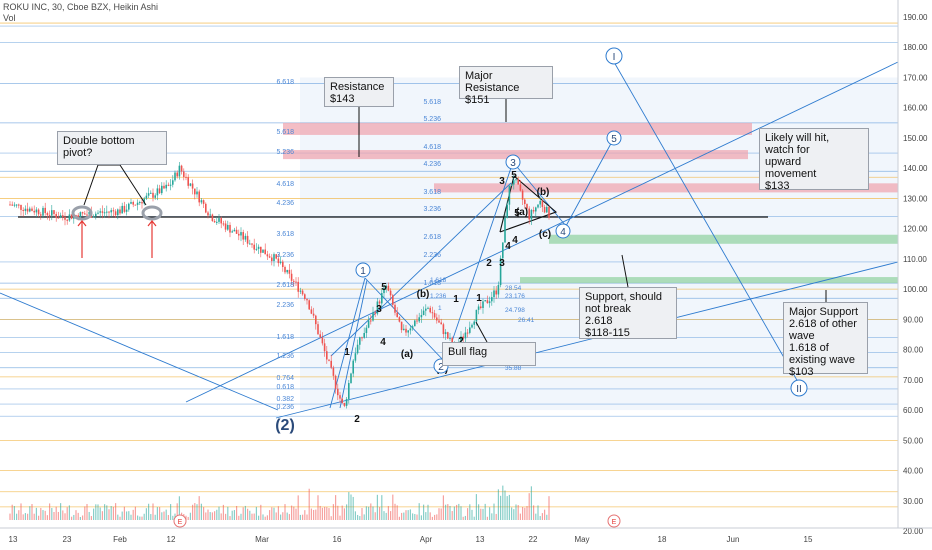 This screenshot has width=932, height=550. Describe the element at coordinates (614, 56) in the screenshot. I see `wave-circle` at that location.